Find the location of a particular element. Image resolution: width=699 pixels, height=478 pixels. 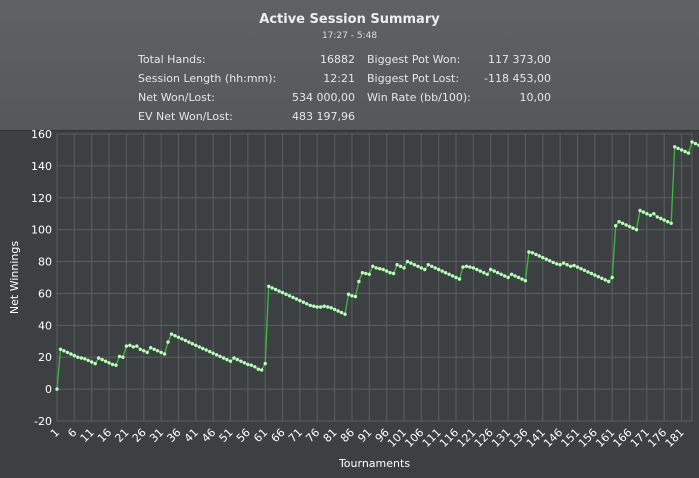

y-tick-label: 140 is located at coordinates (41, 166).